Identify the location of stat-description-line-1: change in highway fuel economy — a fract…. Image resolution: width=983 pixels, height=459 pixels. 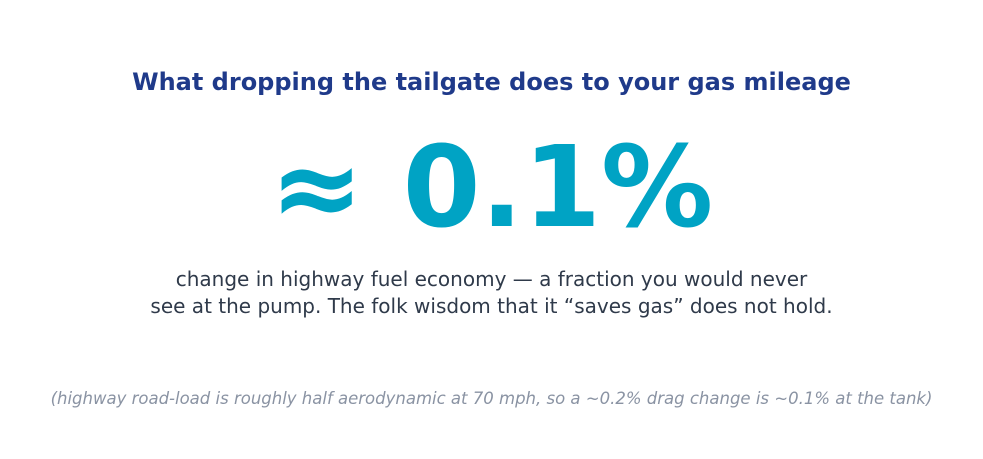
(491, 279).